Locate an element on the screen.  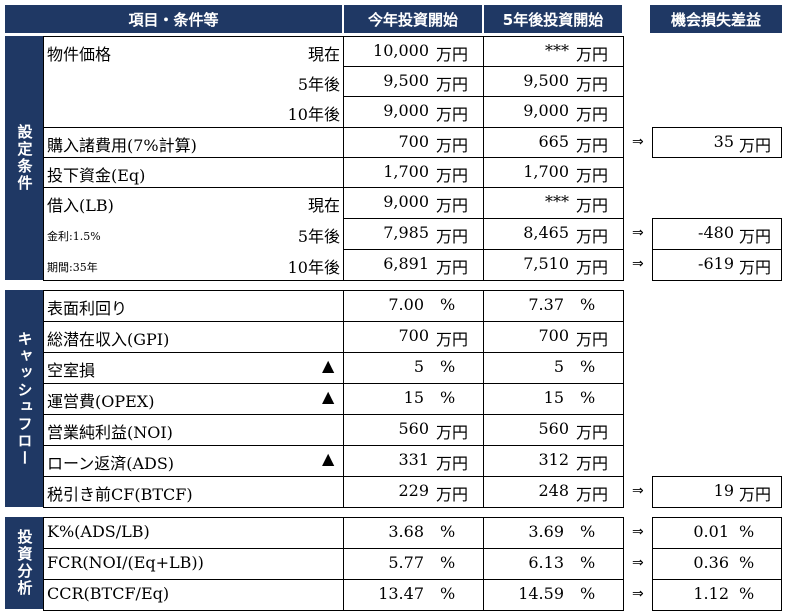
value: 331 is located at coordinates (413, 459).